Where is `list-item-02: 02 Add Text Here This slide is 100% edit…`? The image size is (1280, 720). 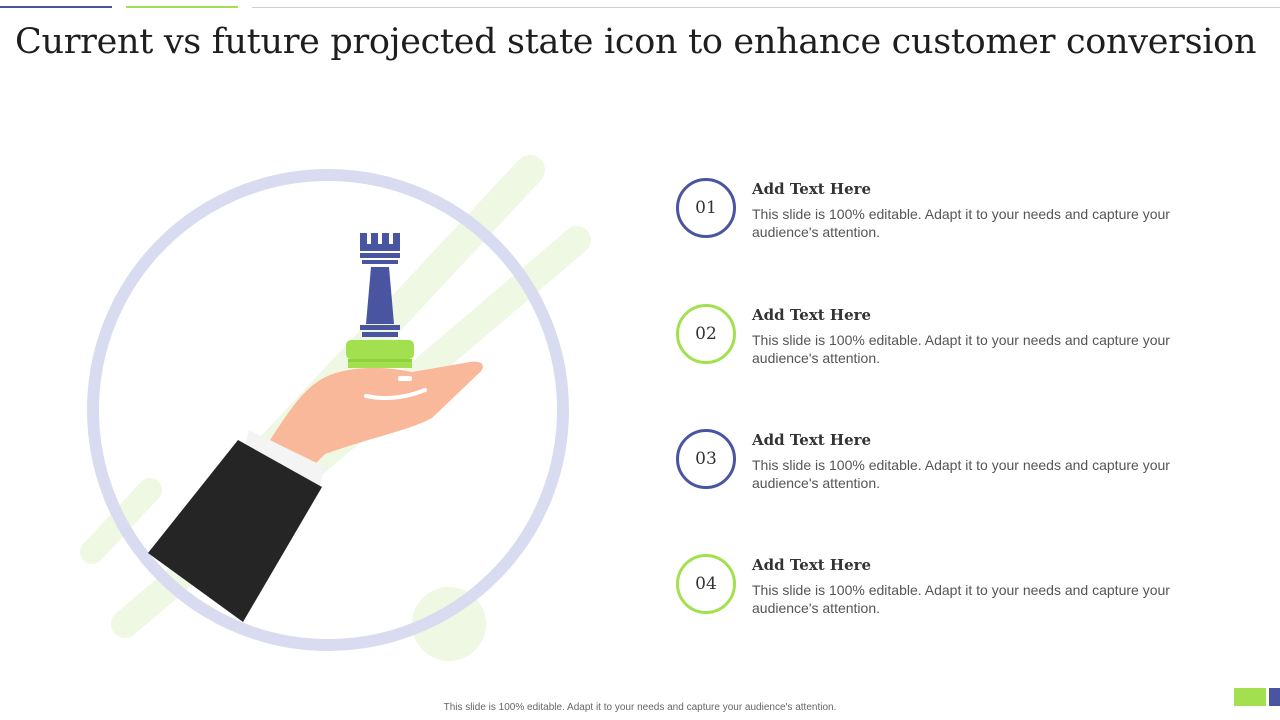
list-item-02: 02 Add Text Here This slide is 100% edit… is located at coordinates (946, 339).